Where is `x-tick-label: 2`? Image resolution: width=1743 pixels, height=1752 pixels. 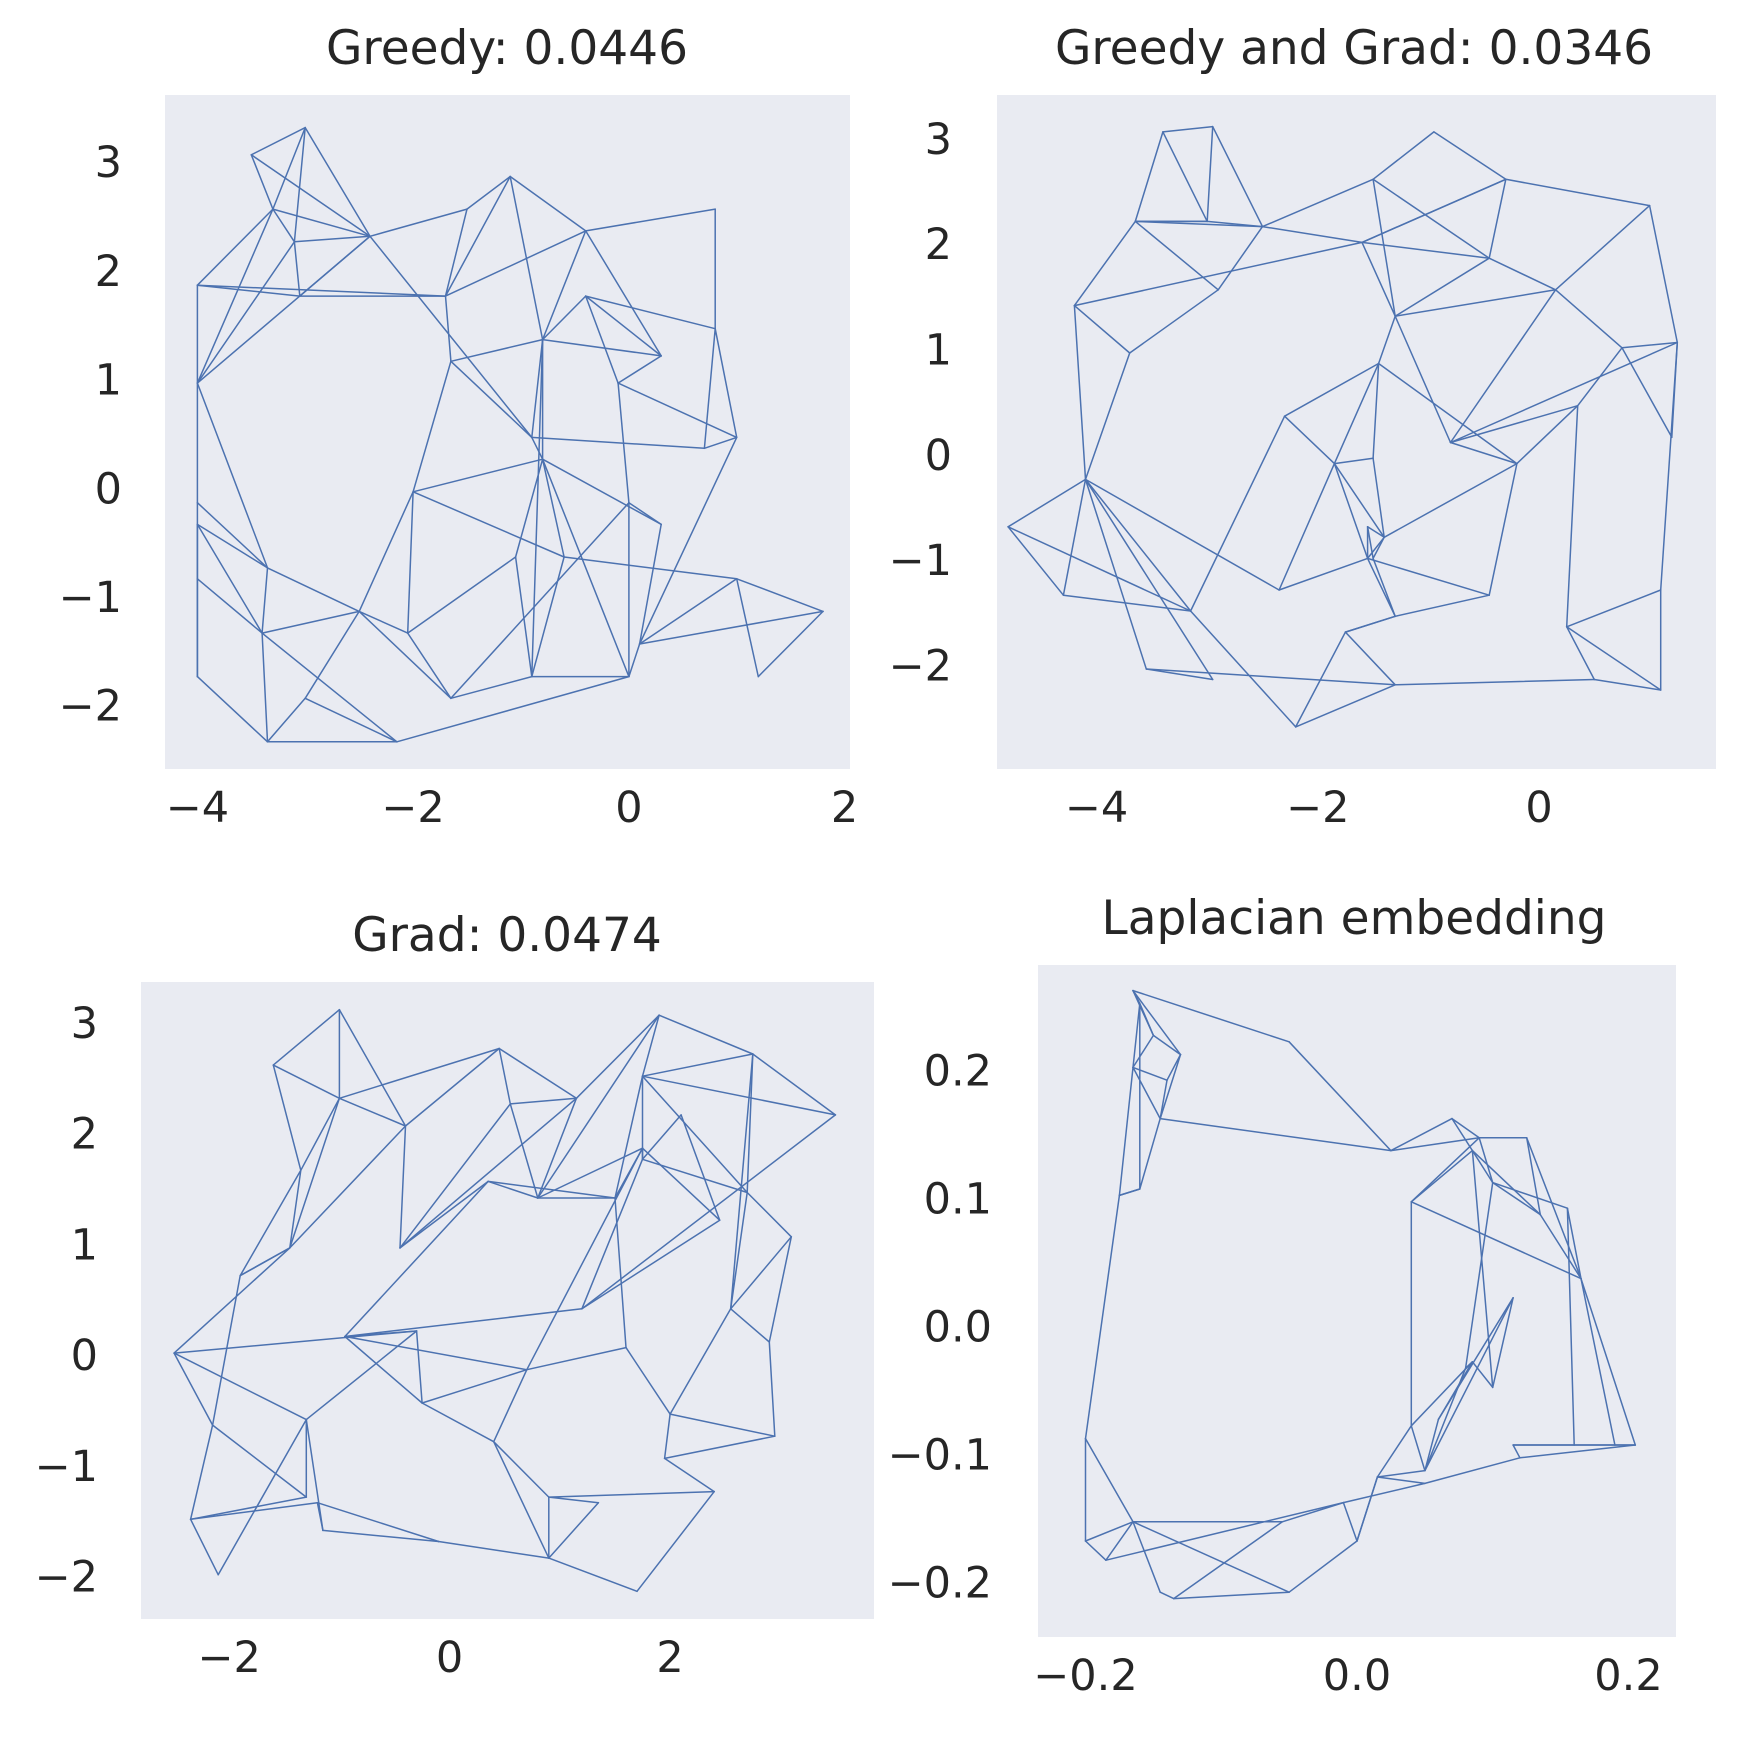
x-tick-label: 2 is located at coordinates (844, 808).